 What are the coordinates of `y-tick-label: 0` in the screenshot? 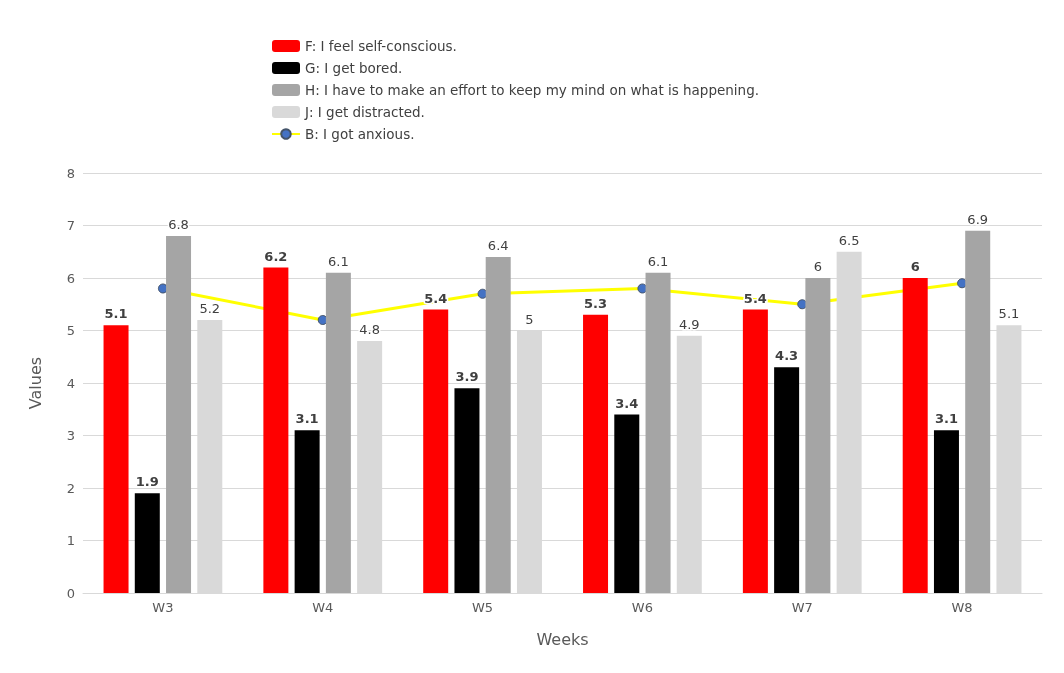 It's located at (70, 593).